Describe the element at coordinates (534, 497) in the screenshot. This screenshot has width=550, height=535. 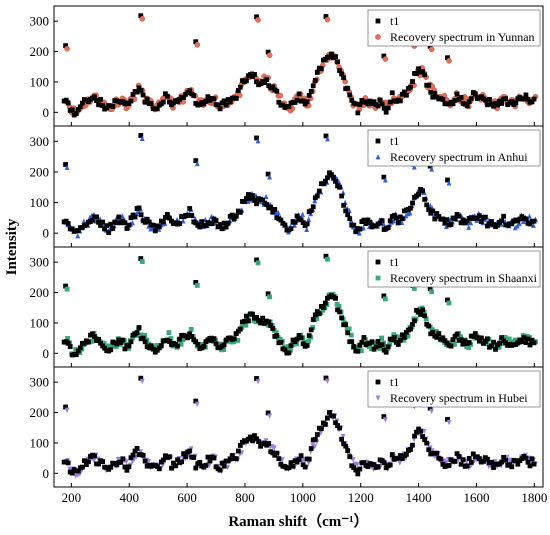
I see `x-tick-label: 1800` at that location.